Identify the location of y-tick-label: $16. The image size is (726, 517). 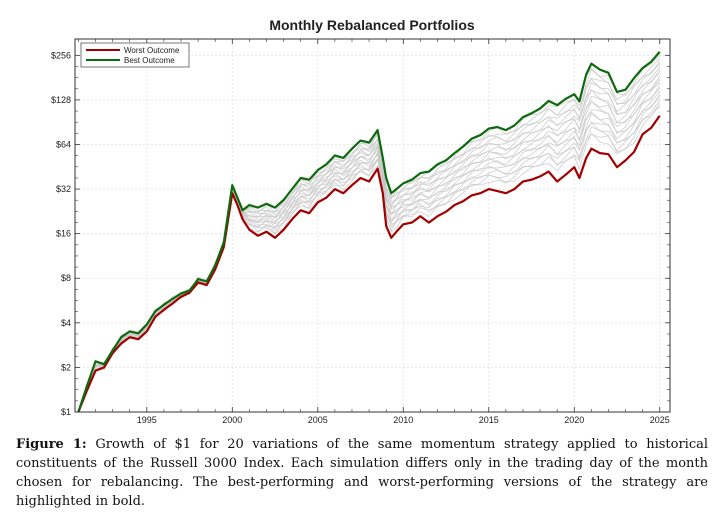
(63, 234).